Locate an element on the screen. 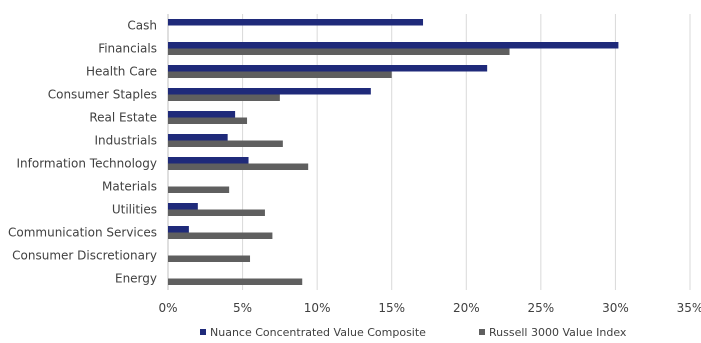 The width and height of the screenshot is (701, 343). category-label: Consumer Discretionary is located at coordinates (84, 256).